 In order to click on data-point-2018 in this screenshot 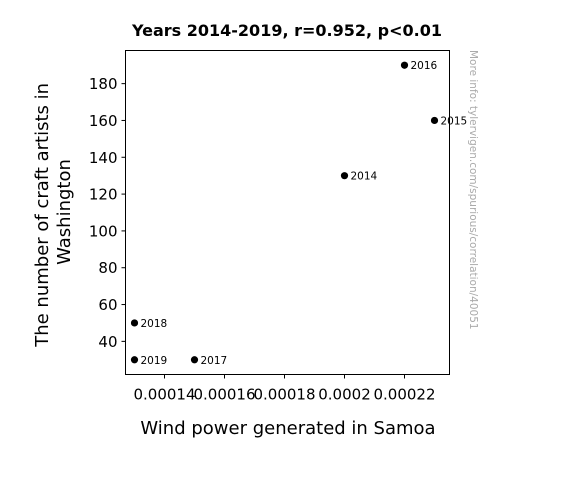, I will do `click(134, 323)`.